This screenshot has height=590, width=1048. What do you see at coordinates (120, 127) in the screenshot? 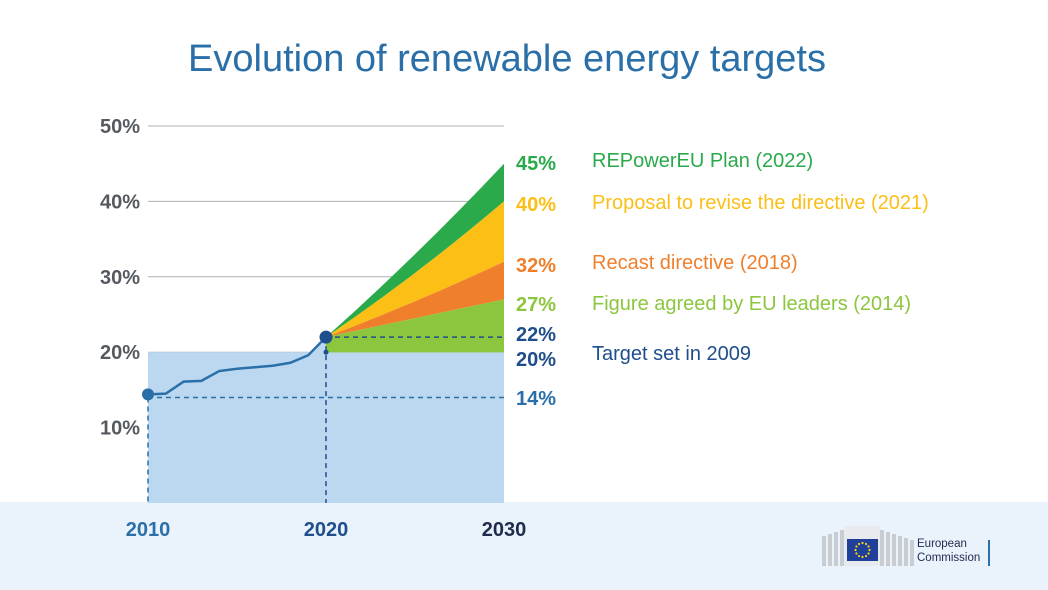
I see `y-tick-50: 50%` at bounding box center [120, 127].